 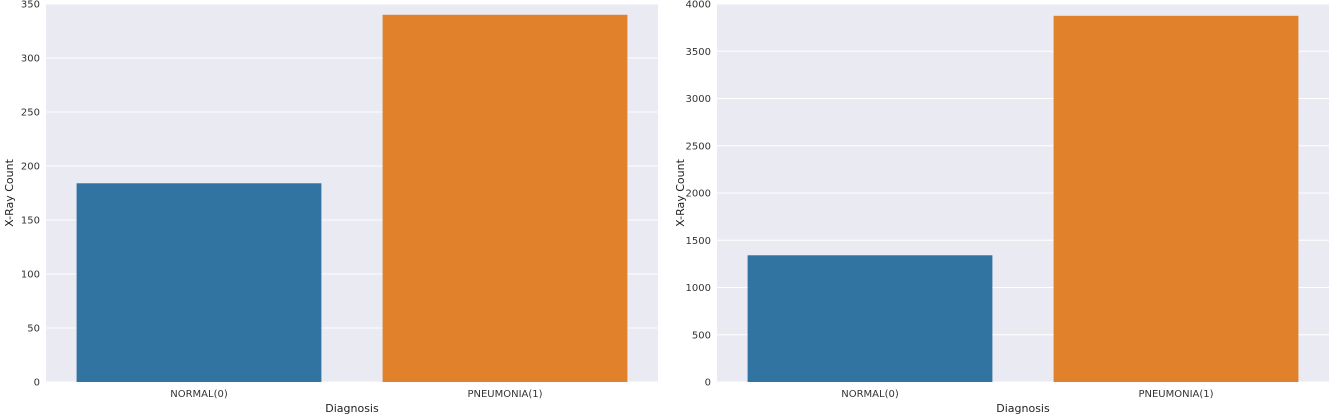 What do you see at coordinates (30, 167) in the screenshot?
I see `y-tick-label: 200` at bounding box center [30, 167].